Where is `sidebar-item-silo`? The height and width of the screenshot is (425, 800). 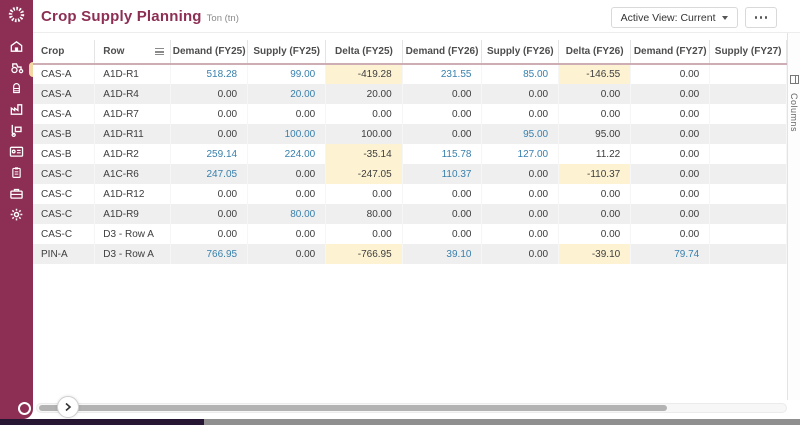
sidebar-item-silo is located at coordinates (16, 90).